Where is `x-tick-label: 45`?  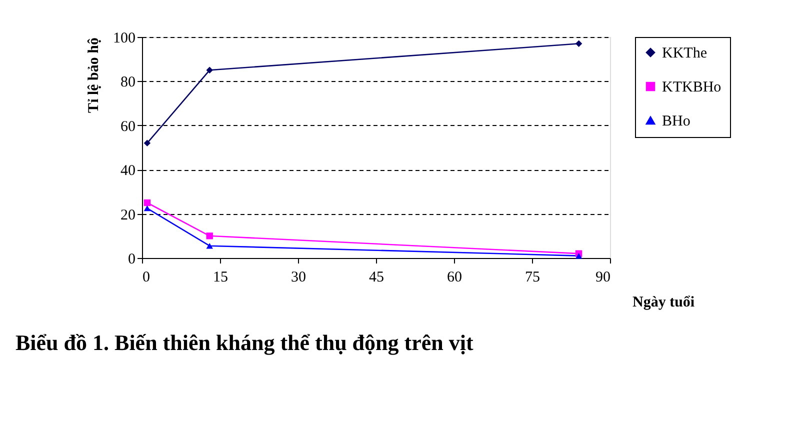
x-tick-label: 45 is located at coordinates (376, 278).